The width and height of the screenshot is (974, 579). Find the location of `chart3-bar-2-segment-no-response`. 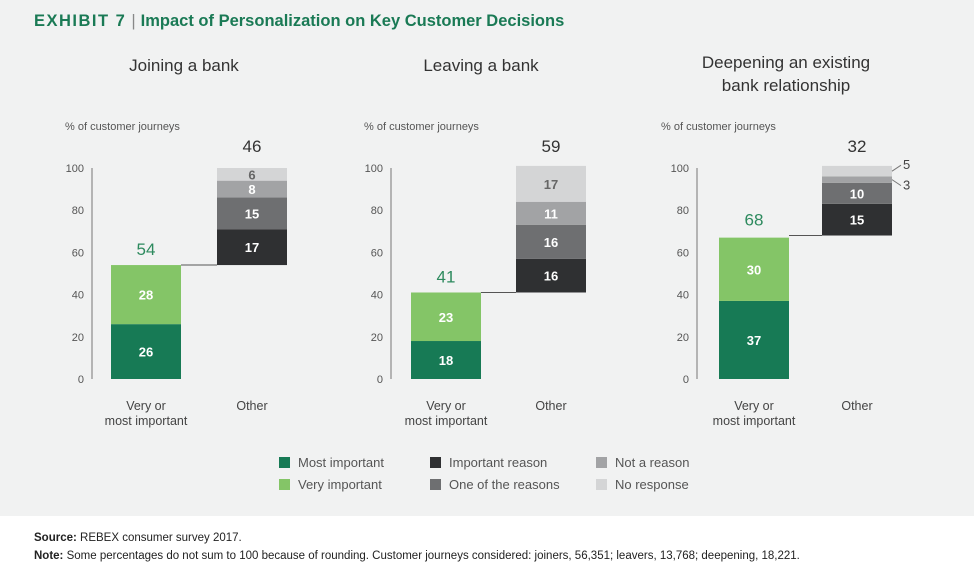

chart3-bar-2-segment-no-response is located at coordinates (857, 171).